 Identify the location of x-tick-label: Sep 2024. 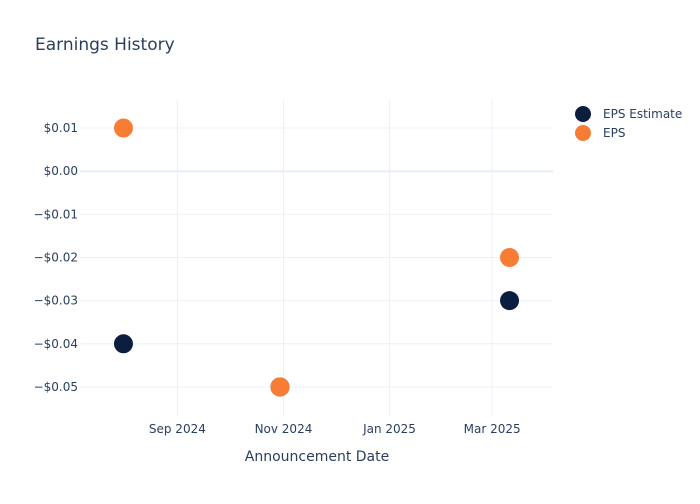
(177, 429).